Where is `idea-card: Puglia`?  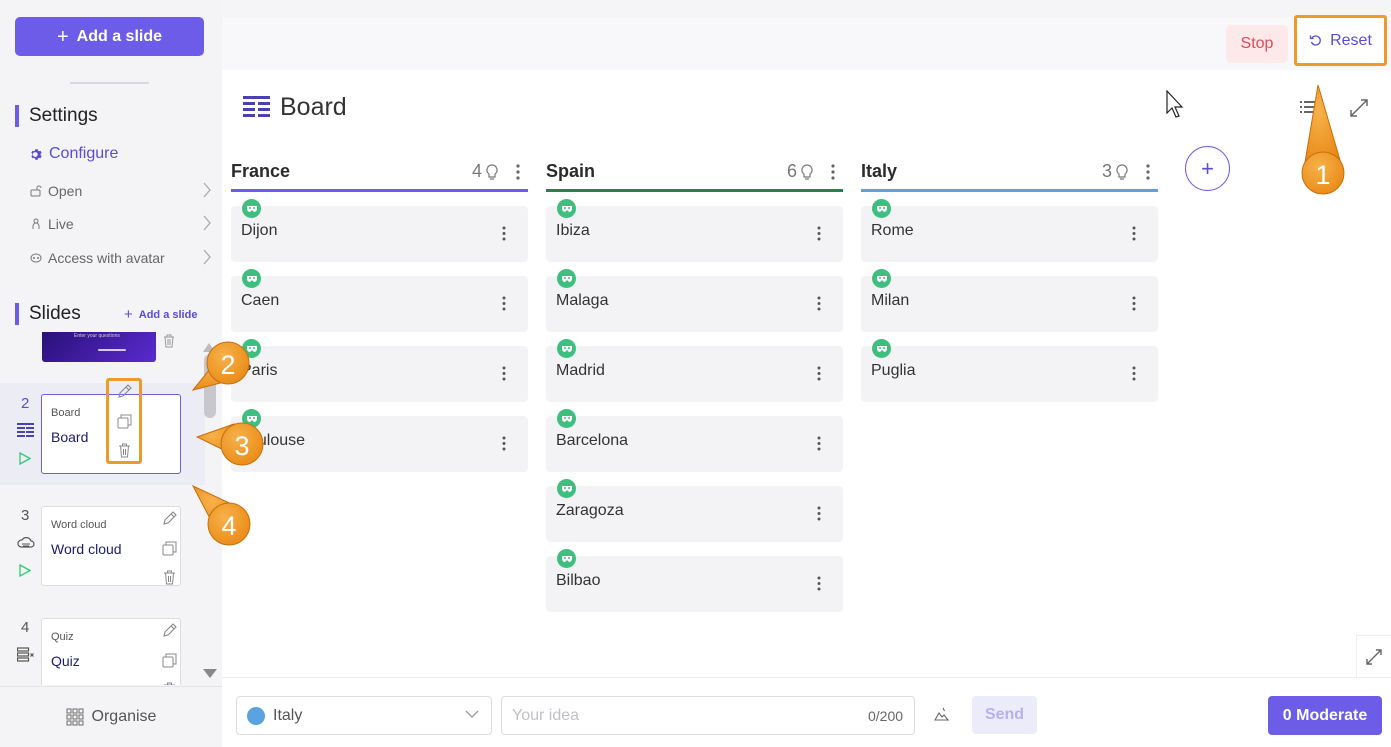 idea-card: Puglia is located at coordinates (1009, 370).